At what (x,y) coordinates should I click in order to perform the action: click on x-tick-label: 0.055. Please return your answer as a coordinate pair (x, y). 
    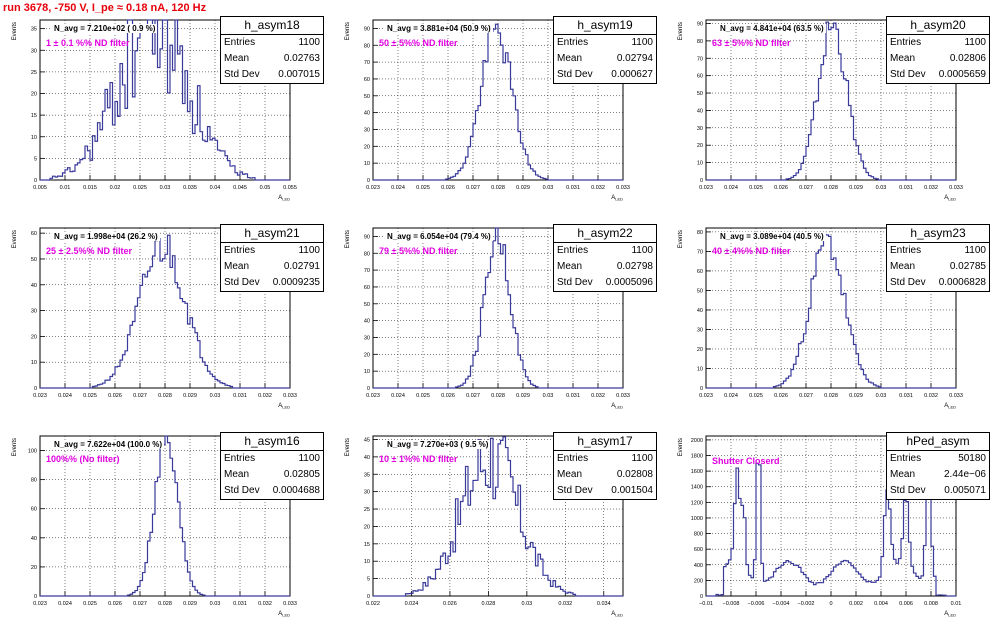
    Looking at the image, I should click on (290, 188).